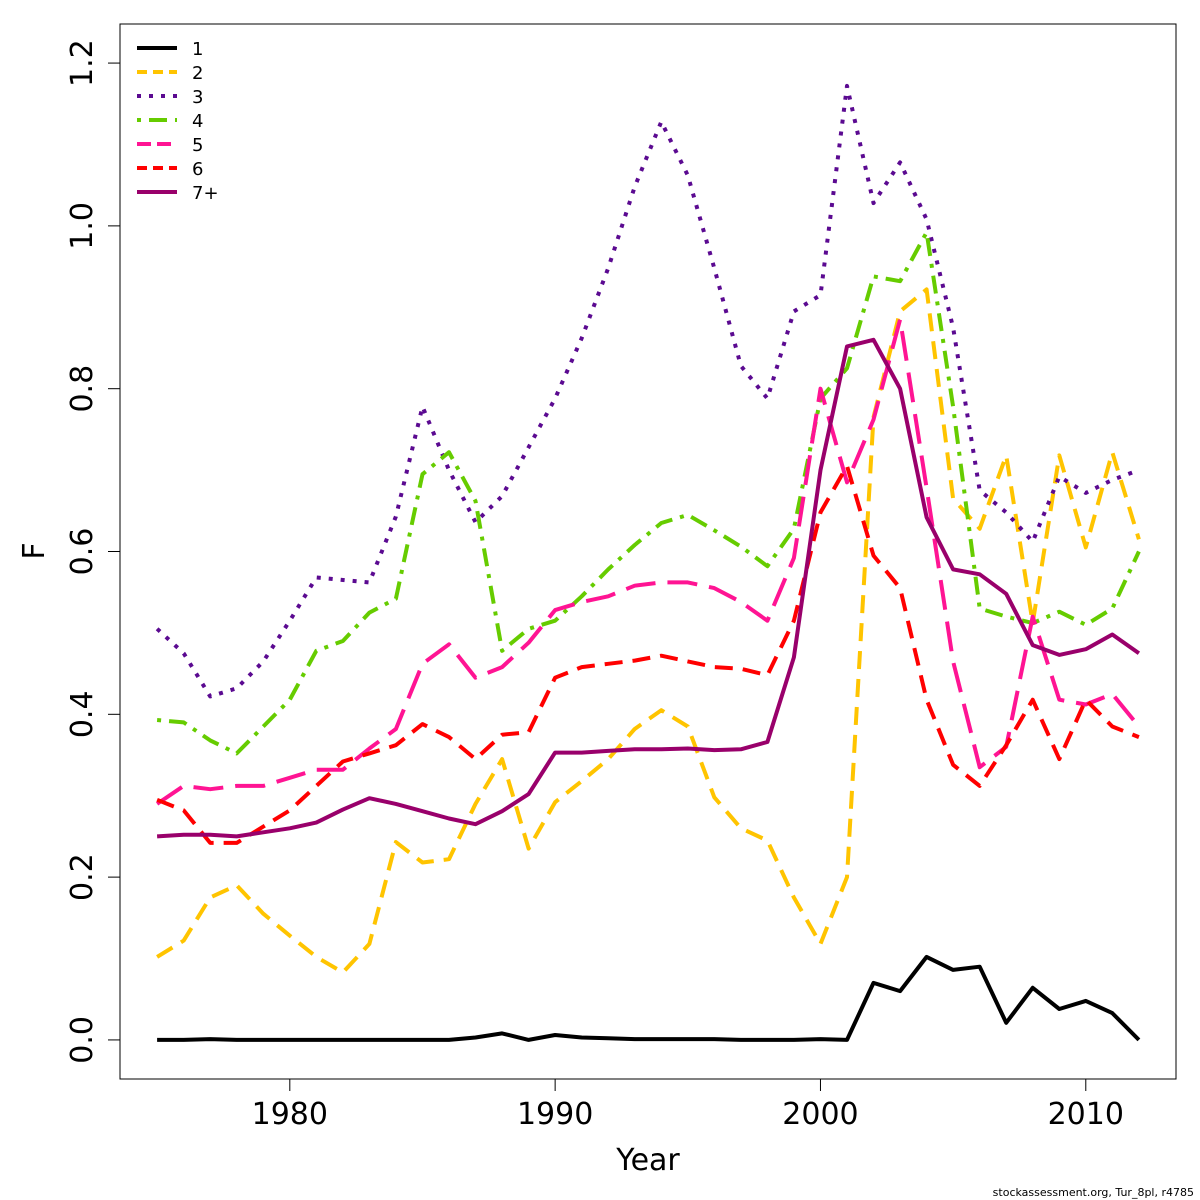  What do you see at coordinates (197, 97) in the screenshot?
I see `legend-label-3: 3` at bounding box center [197, 97].